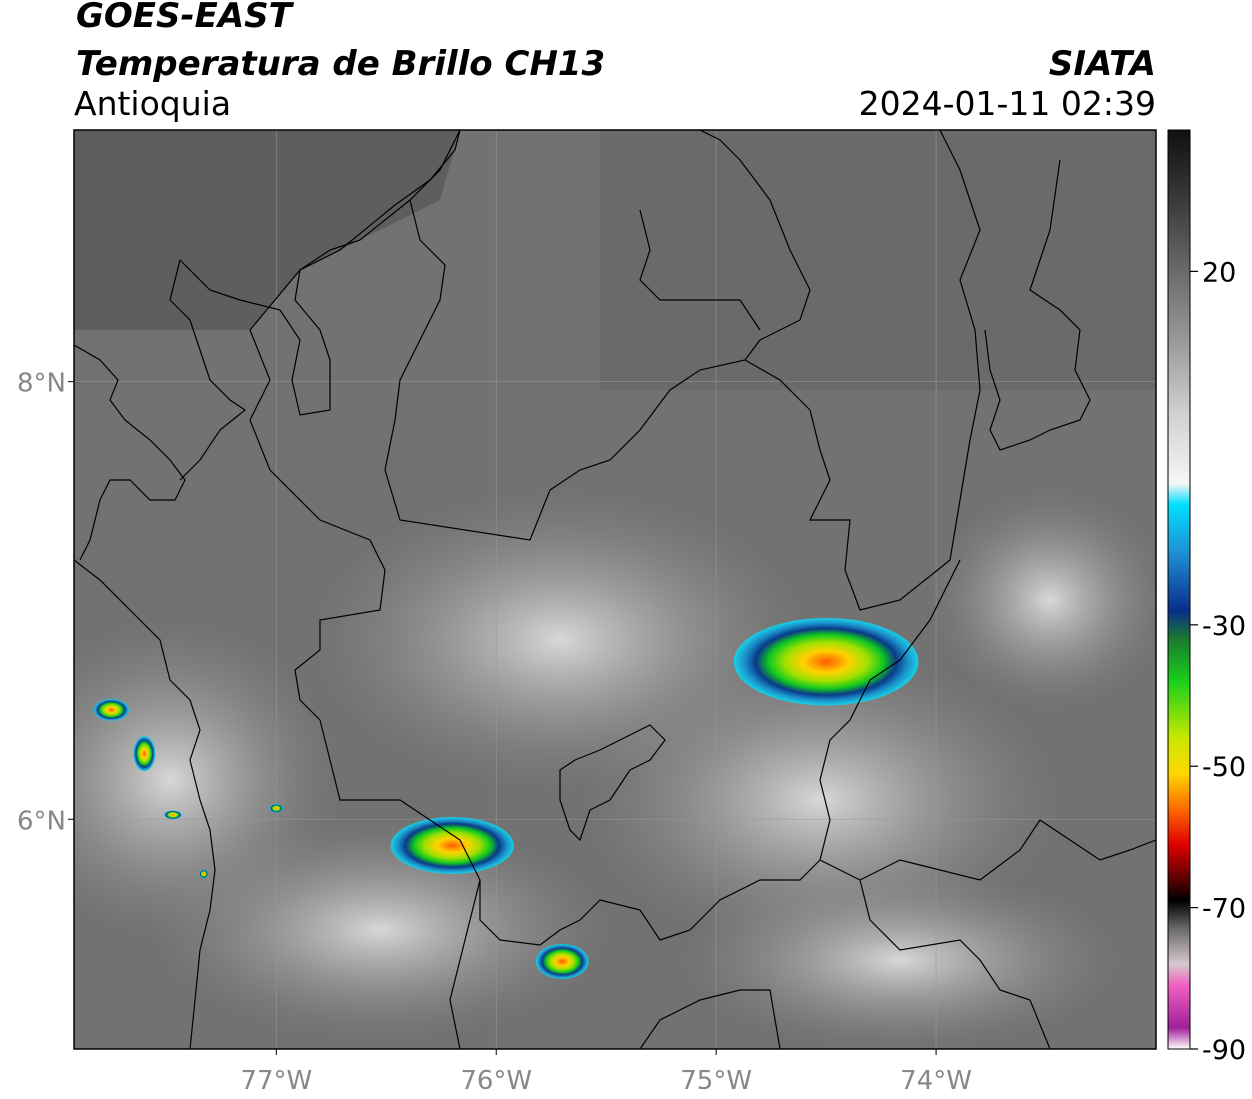  I want to click on cloud-southeast, so click(900, 959).